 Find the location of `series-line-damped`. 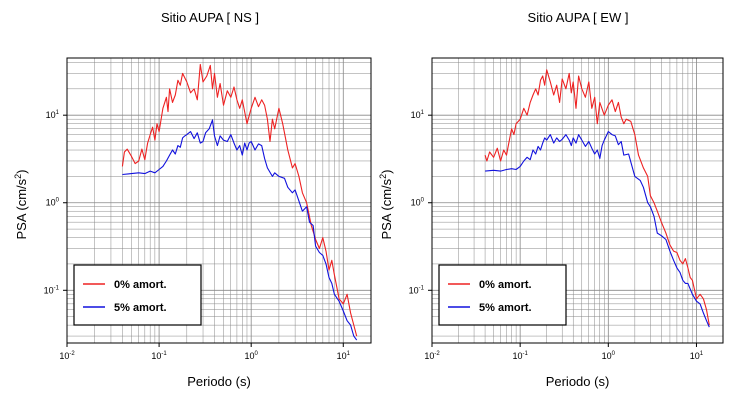

series-line-damped is located at coordinates (597, 229).